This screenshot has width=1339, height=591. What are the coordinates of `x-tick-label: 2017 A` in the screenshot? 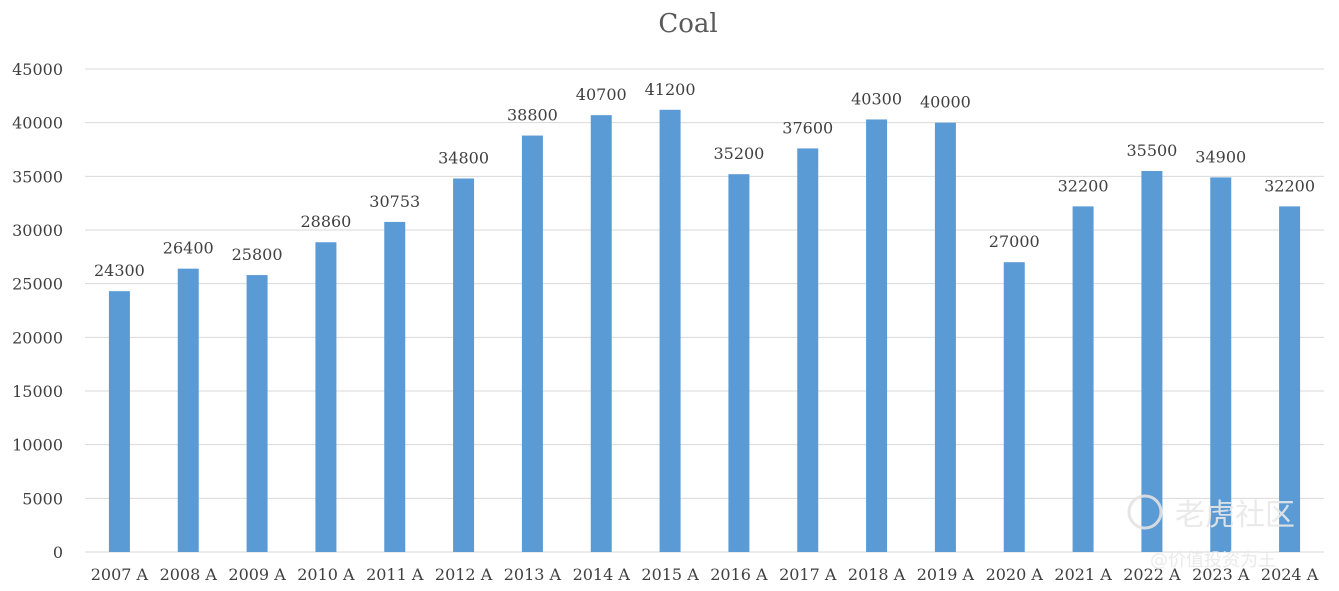 It's located at (808, 574).